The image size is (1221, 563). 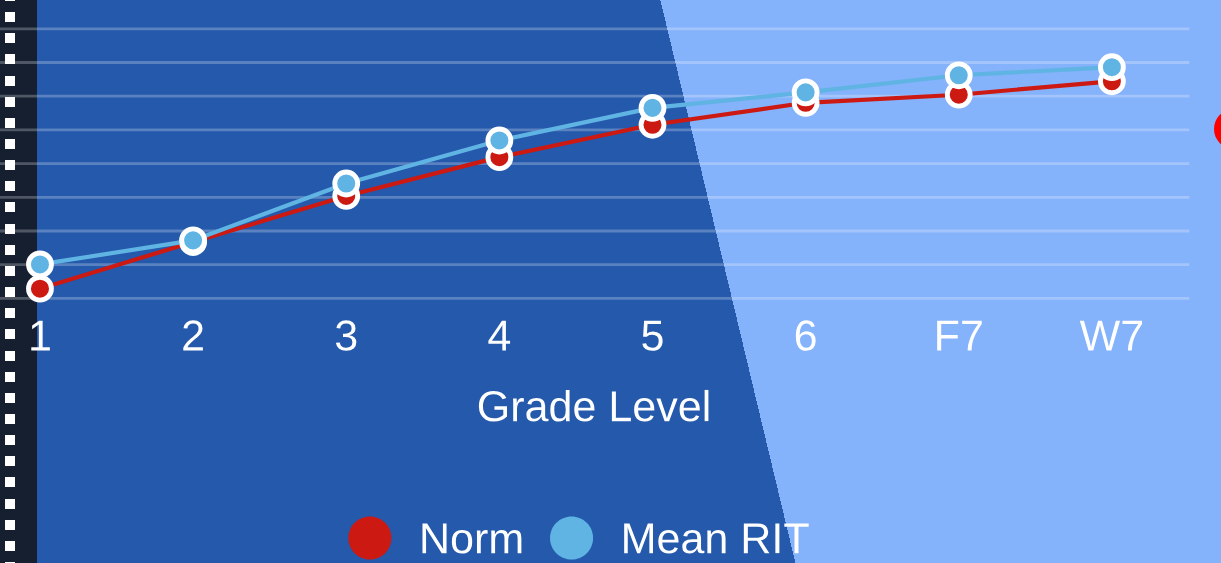 What do you see at coordinates (593, 405) in the screenshot?
I see `x-axis-title: Grade Level` at bounding box center [593, 405].